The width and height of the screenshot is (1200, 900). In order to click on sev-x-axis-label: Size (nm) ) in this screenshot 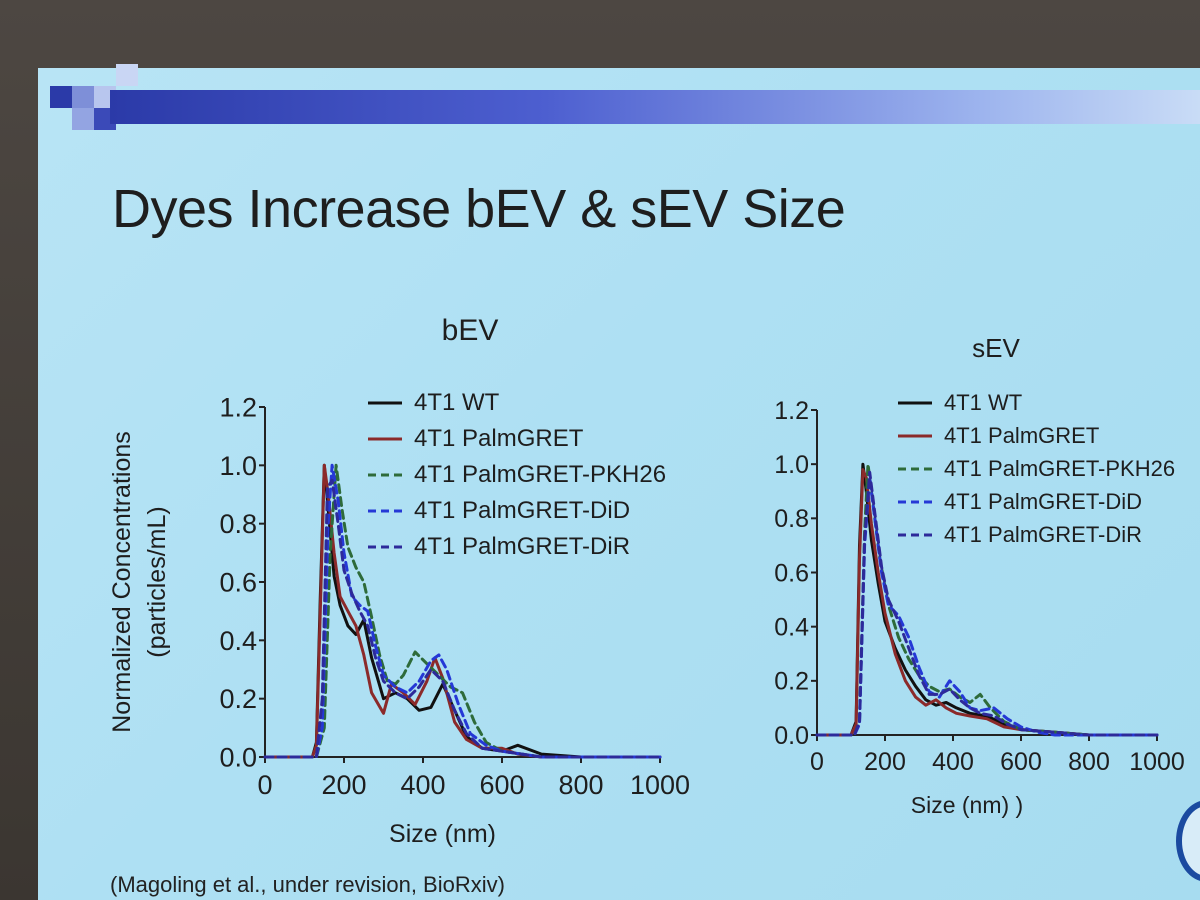, I will do `click(967, 805)`.